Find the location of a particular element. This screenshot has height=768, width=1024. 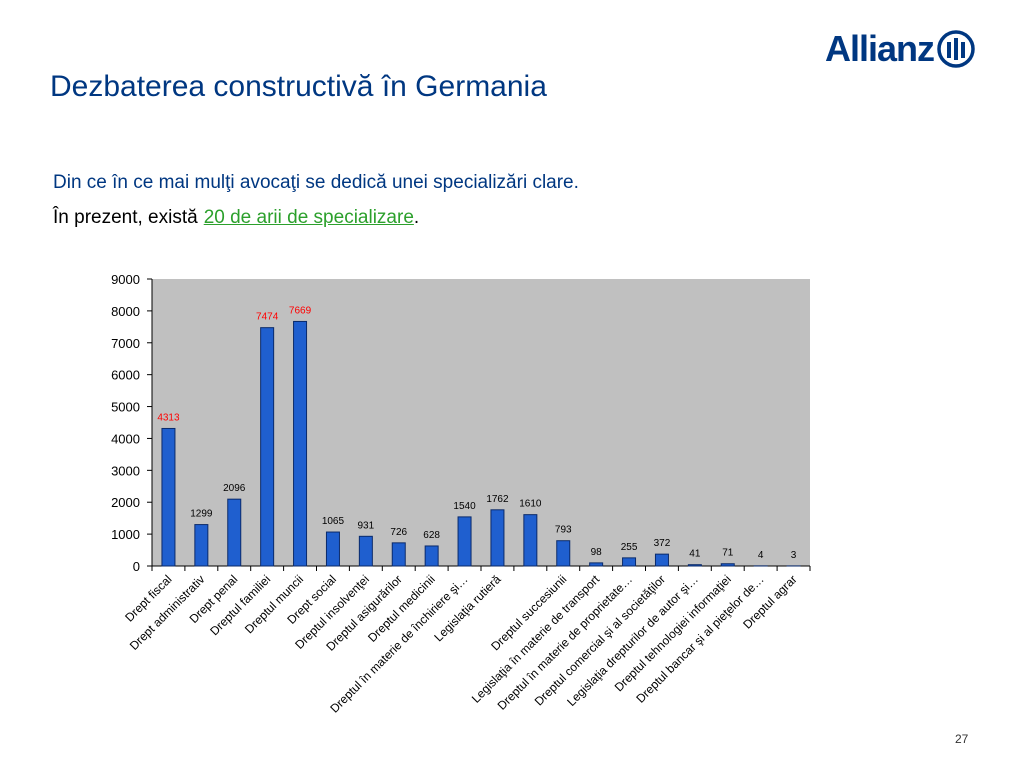

value-label: 1610 is located at coordinates (530, 504).